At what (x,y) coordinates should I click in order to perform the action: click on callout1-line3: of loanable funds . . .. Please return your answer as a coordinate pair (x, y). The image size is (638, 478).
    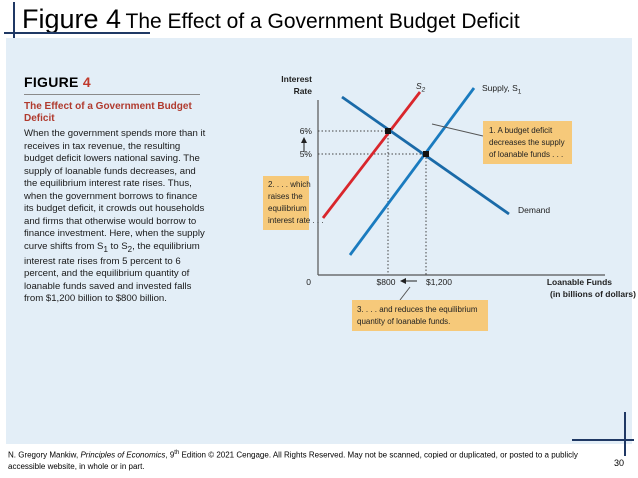
    Looking at the image, I should click on (526, 154).